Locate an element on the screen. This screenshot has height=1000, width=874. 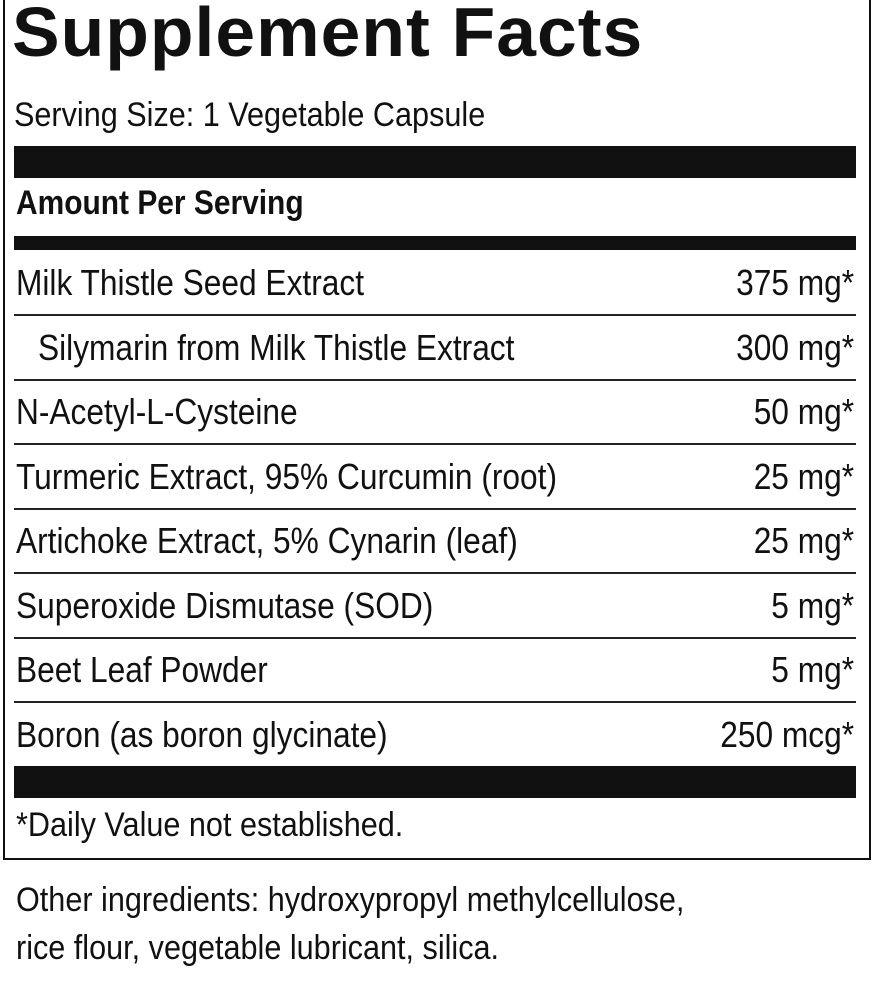
ingredient-amount: 300 mg* is located at coordinates (794, 347).